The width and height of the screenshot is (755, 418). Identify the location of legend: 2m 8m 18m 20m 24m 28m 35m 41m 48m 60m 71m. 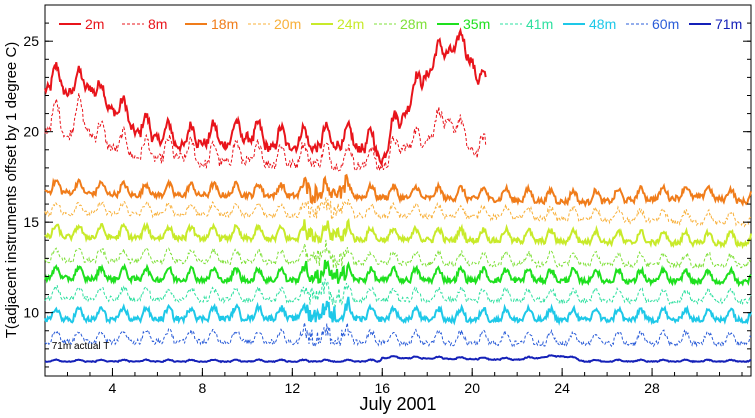
(400, 24).